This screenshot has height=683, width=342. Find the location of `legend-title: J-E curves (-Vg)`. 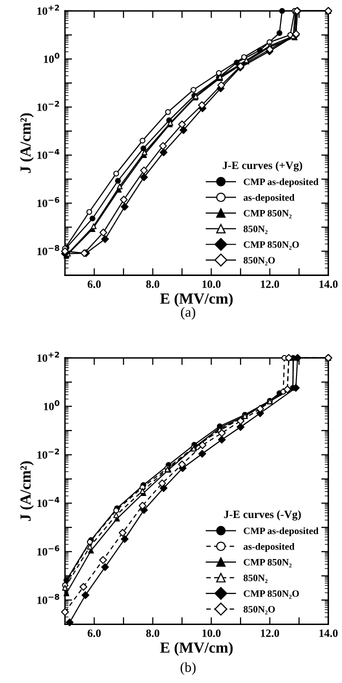

legend-title: J-E curves (-Vg) is located at coordinates (262, 515).